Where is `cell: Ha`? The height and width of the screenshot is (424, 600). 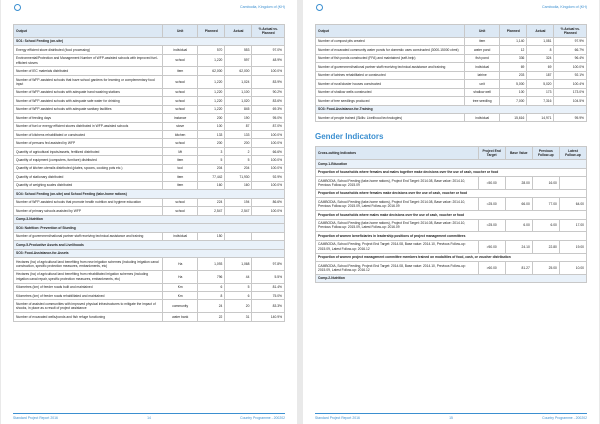
cell: Ha is located at coordinates (180, 276).